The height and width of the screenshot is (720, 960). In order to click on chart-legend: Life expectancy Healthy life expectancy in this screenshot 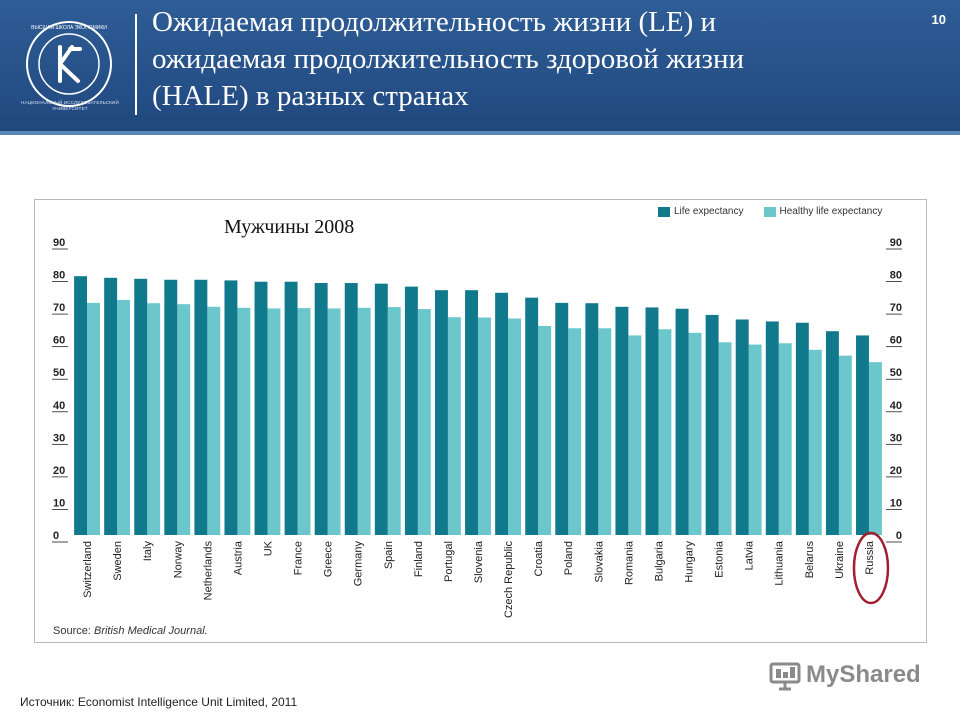, I will do `click(780, 211)`.